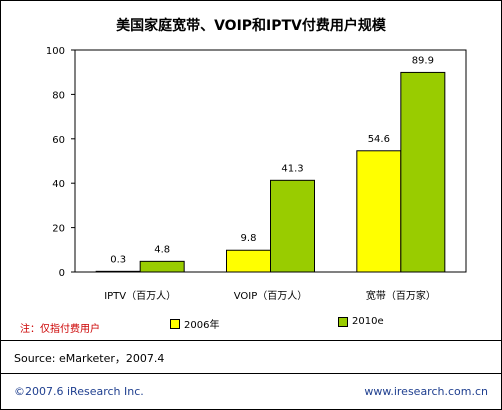  Describe the element at coordinates (118, 259) in the screenshot. I see `data-label: 0.3` at that location.